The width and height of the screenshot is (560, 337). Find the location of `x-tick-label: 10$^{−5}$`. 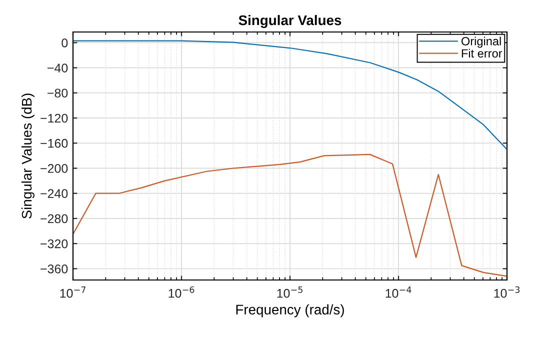

x-tick-label: 10$^{−5}$ is located at coordinates (289, 292).